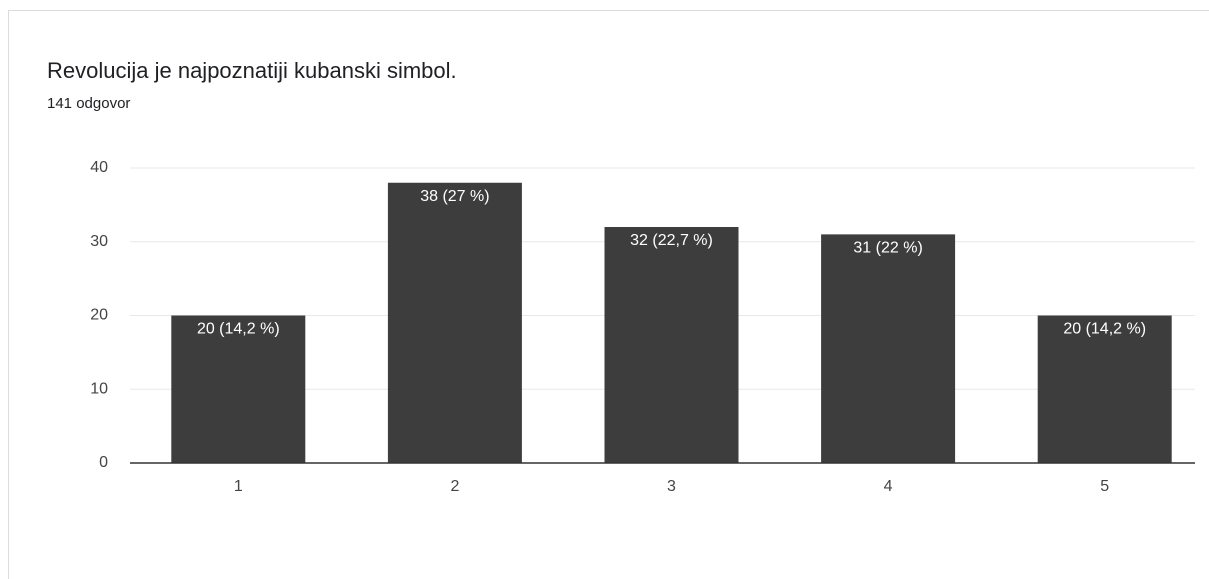 The height and width of the screenshot is (579, 1209). Describe the element at coordinates (99, 241) in the screenshot. I see `y-tick-label: 30` at that location.